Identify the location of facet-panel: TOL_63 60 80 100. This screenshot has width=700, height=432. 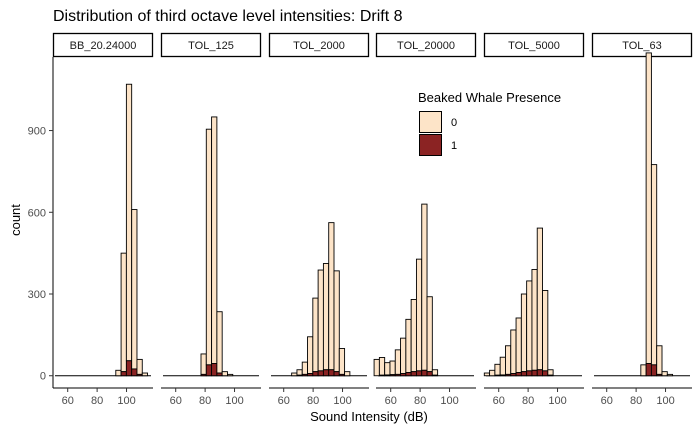
(642, 219).